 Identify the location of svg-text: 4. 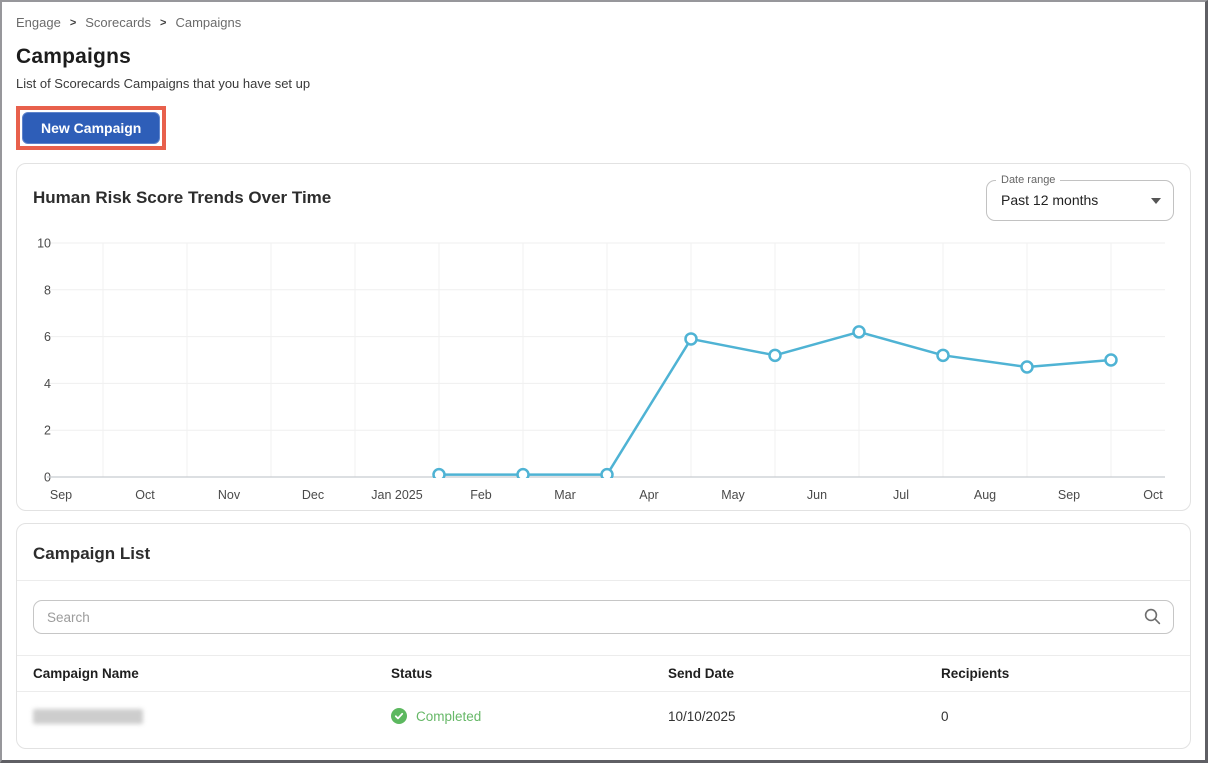
(47, 384).